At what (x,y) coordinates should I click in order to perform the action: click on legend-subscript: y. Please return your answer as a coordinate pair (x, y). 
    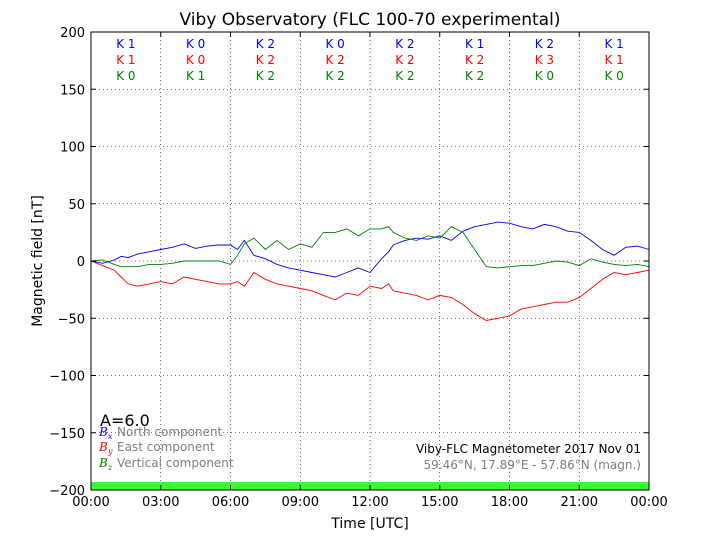
    Looking at the image, I should click on (110, 451).